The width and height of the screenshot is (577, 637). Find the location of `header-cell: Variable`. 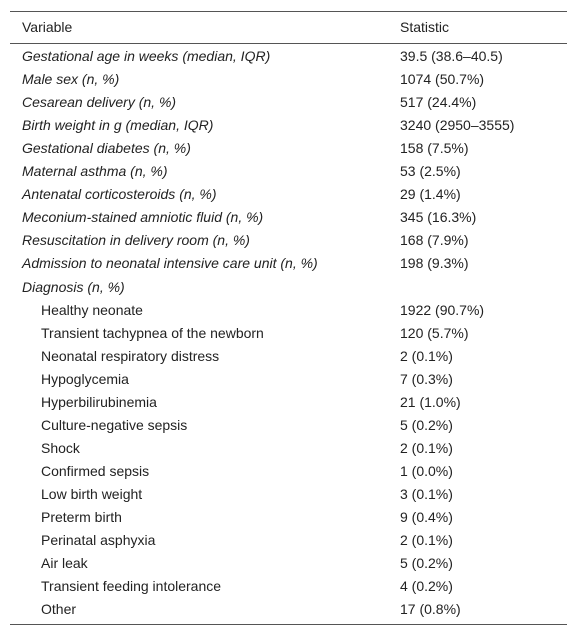

header-cell: Variable is located at coordinates (47, 27).